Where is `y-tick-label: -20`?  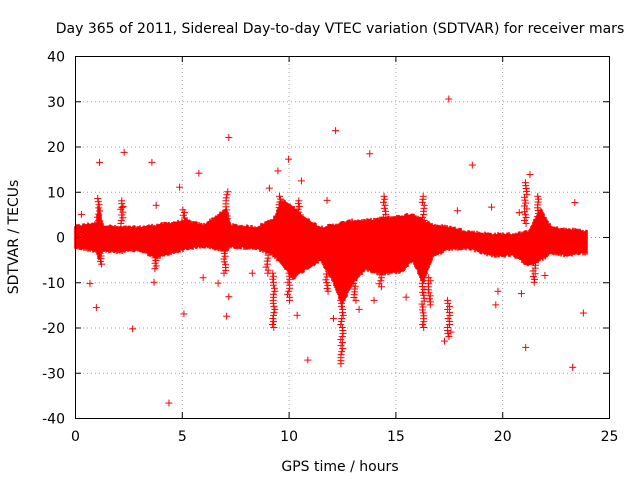 y-tick-label: -20 is located at coordinates (53, 329).